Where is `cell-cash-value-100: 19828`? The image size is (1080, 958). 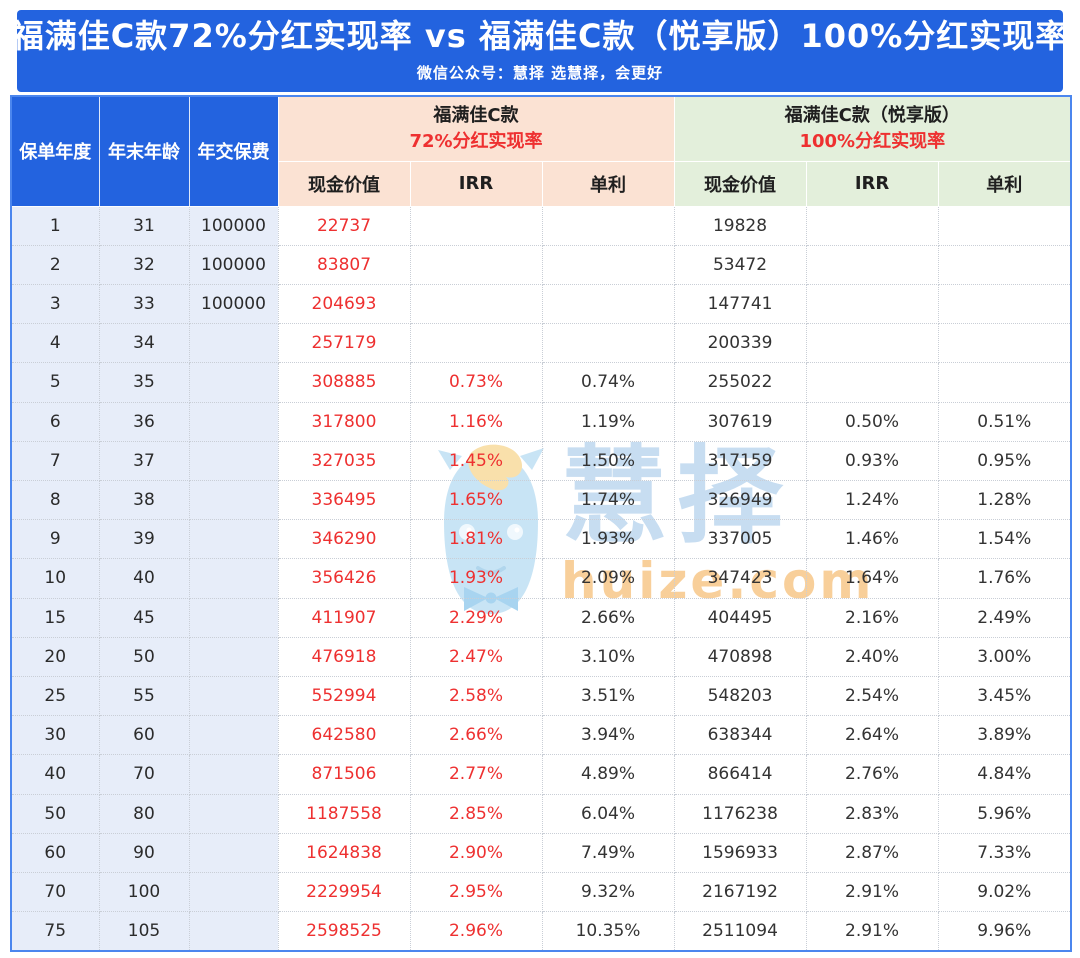 cell-cash-value-100: 19828 is located at coordinates (740, 225).